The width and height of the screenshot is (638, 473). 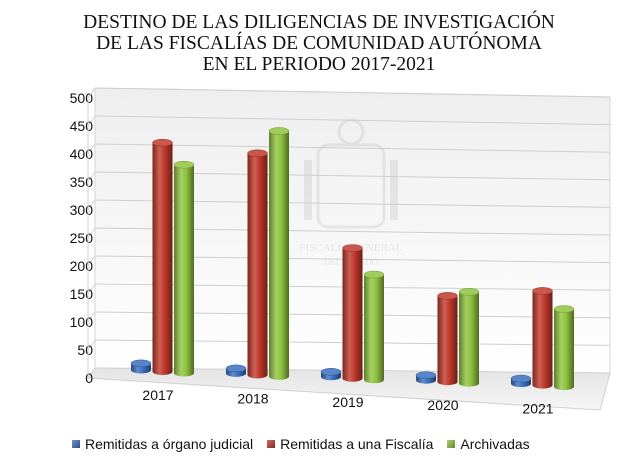 What do you see at coordinates (82, 126) in the screenshot?
I see `y-tick-label: 450` at bounding box center [82, 126].